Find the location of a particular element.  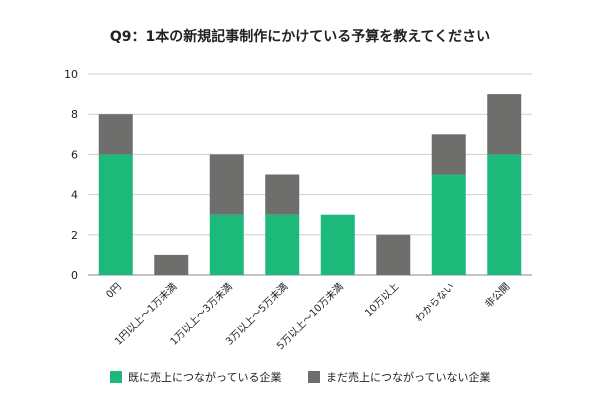

legend-swatch-converted is located at coordinates (116, 377).